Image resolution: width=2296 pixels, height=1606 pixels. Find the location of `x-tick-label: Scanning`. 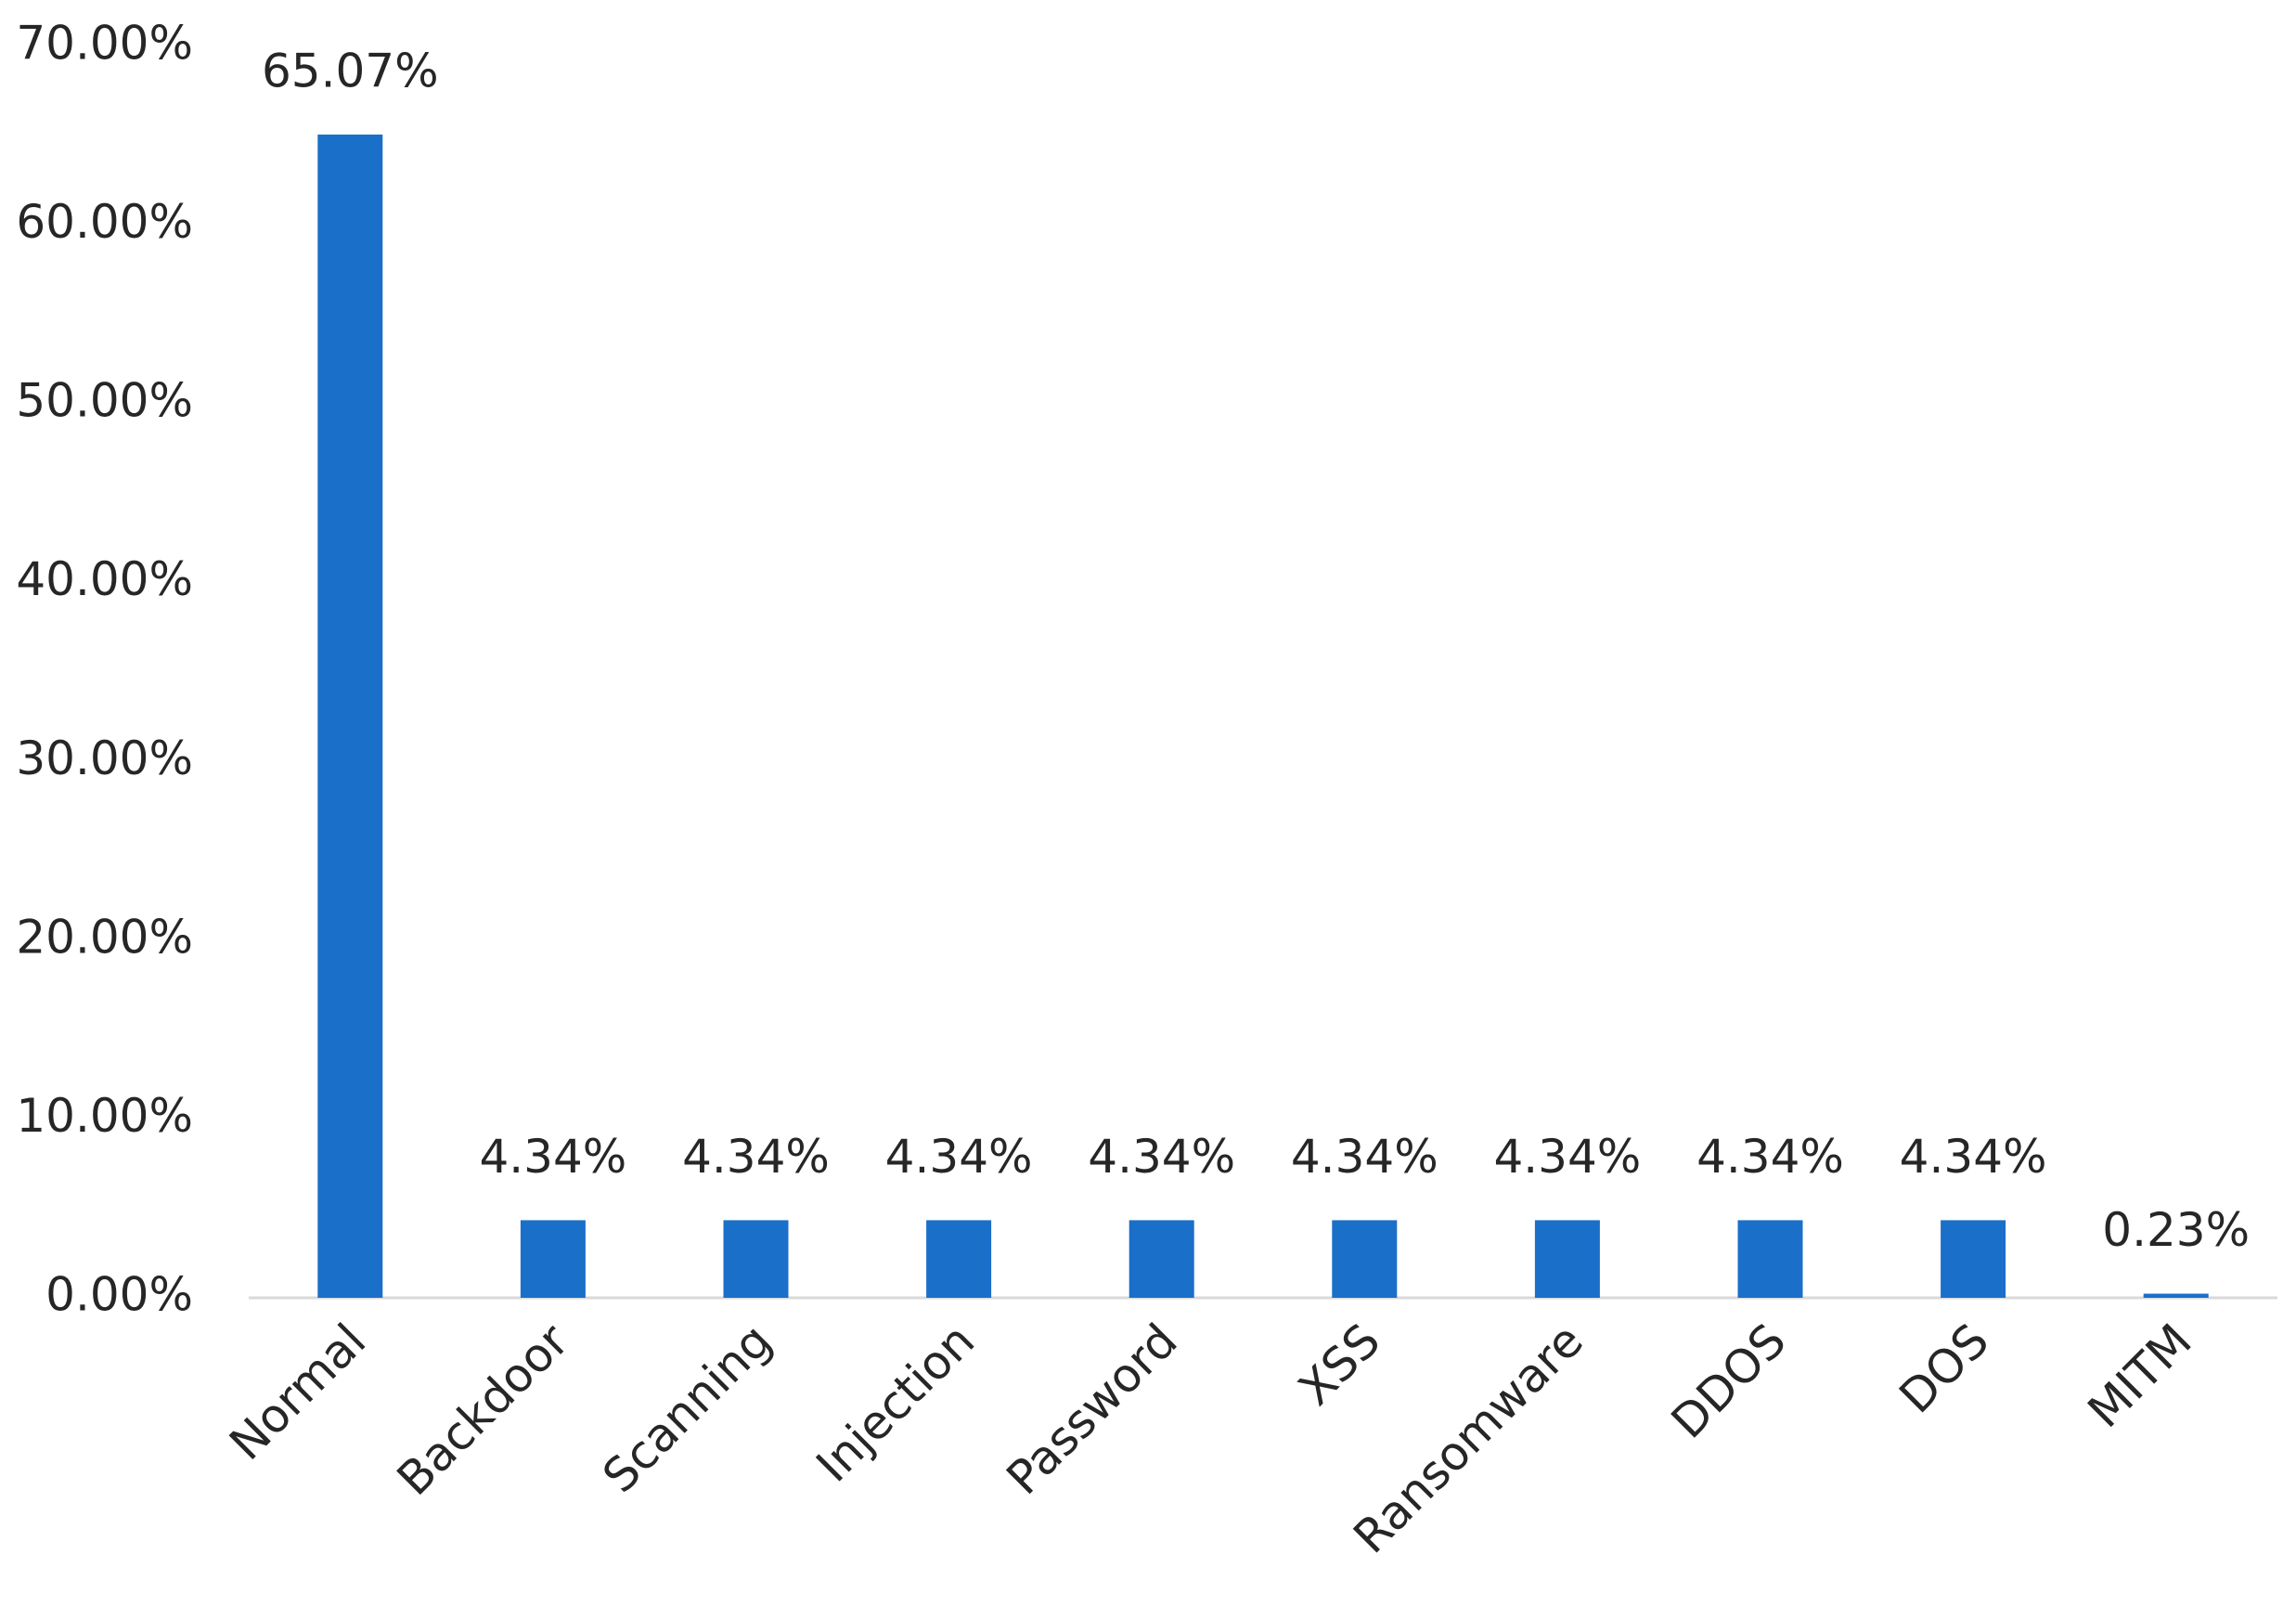

x-tick-label: Scanning is located at coordinates (686, 1409).